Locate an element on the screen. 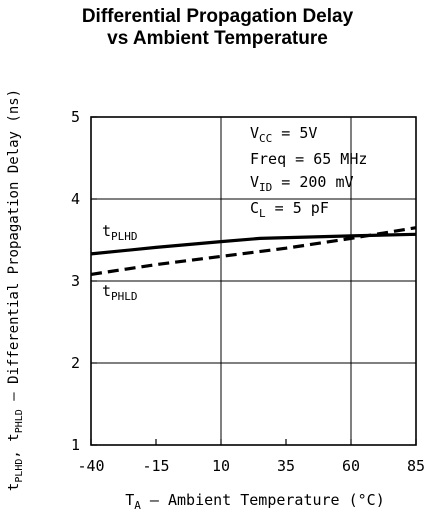 This screenshot has height=519, width=435. y-tick-label: 5 is located at coordinates (75, 117).